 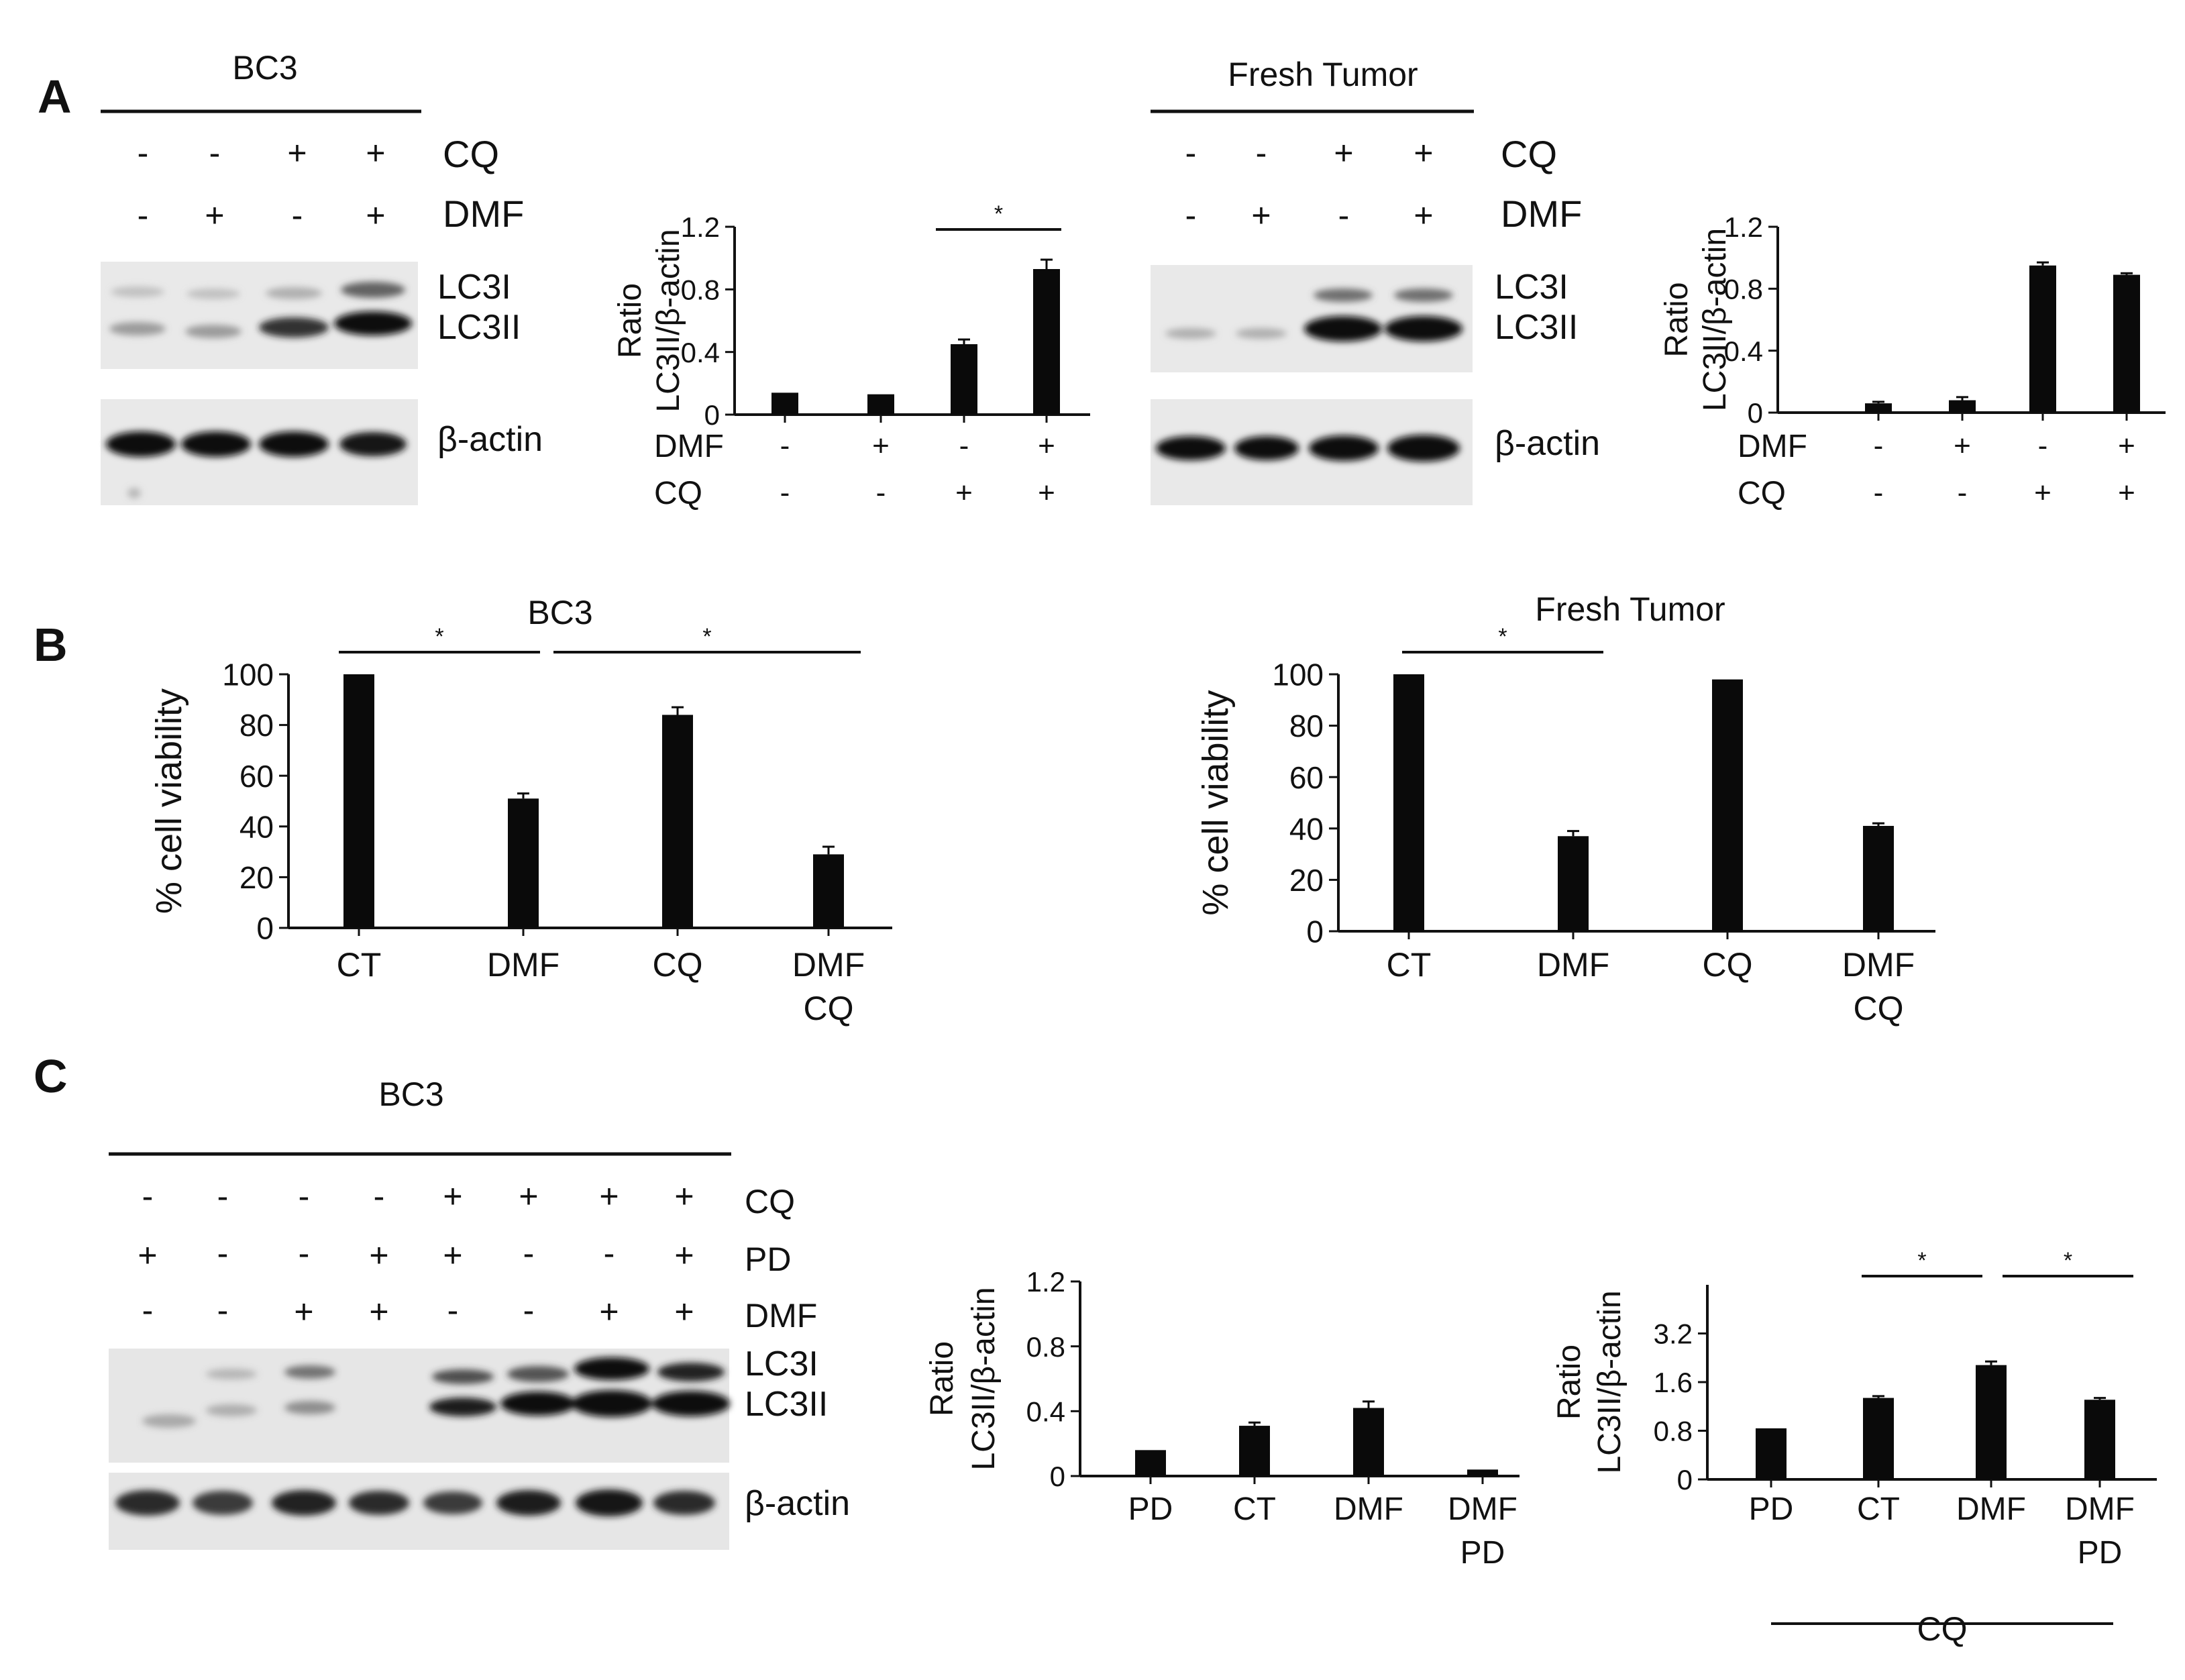 What do you see at coordinates (1630, 609) in the screenshot?
I see `chart-title: Fresh Tumor` at bounding box center [1630, 609].